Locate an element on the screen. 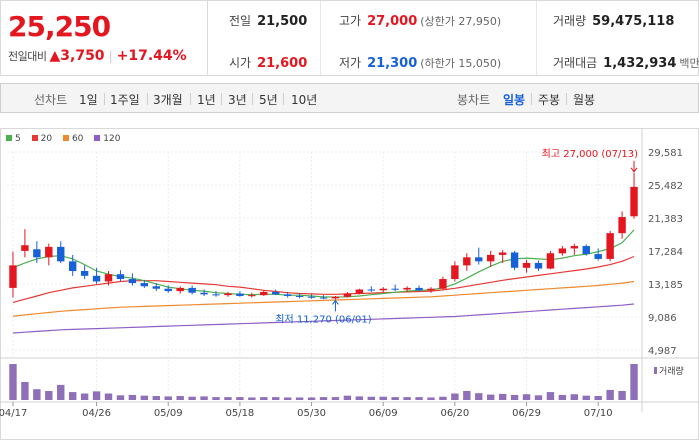  max-price-annotation: 최고 27,000 (07/13) is located at coordinates (590, 154).